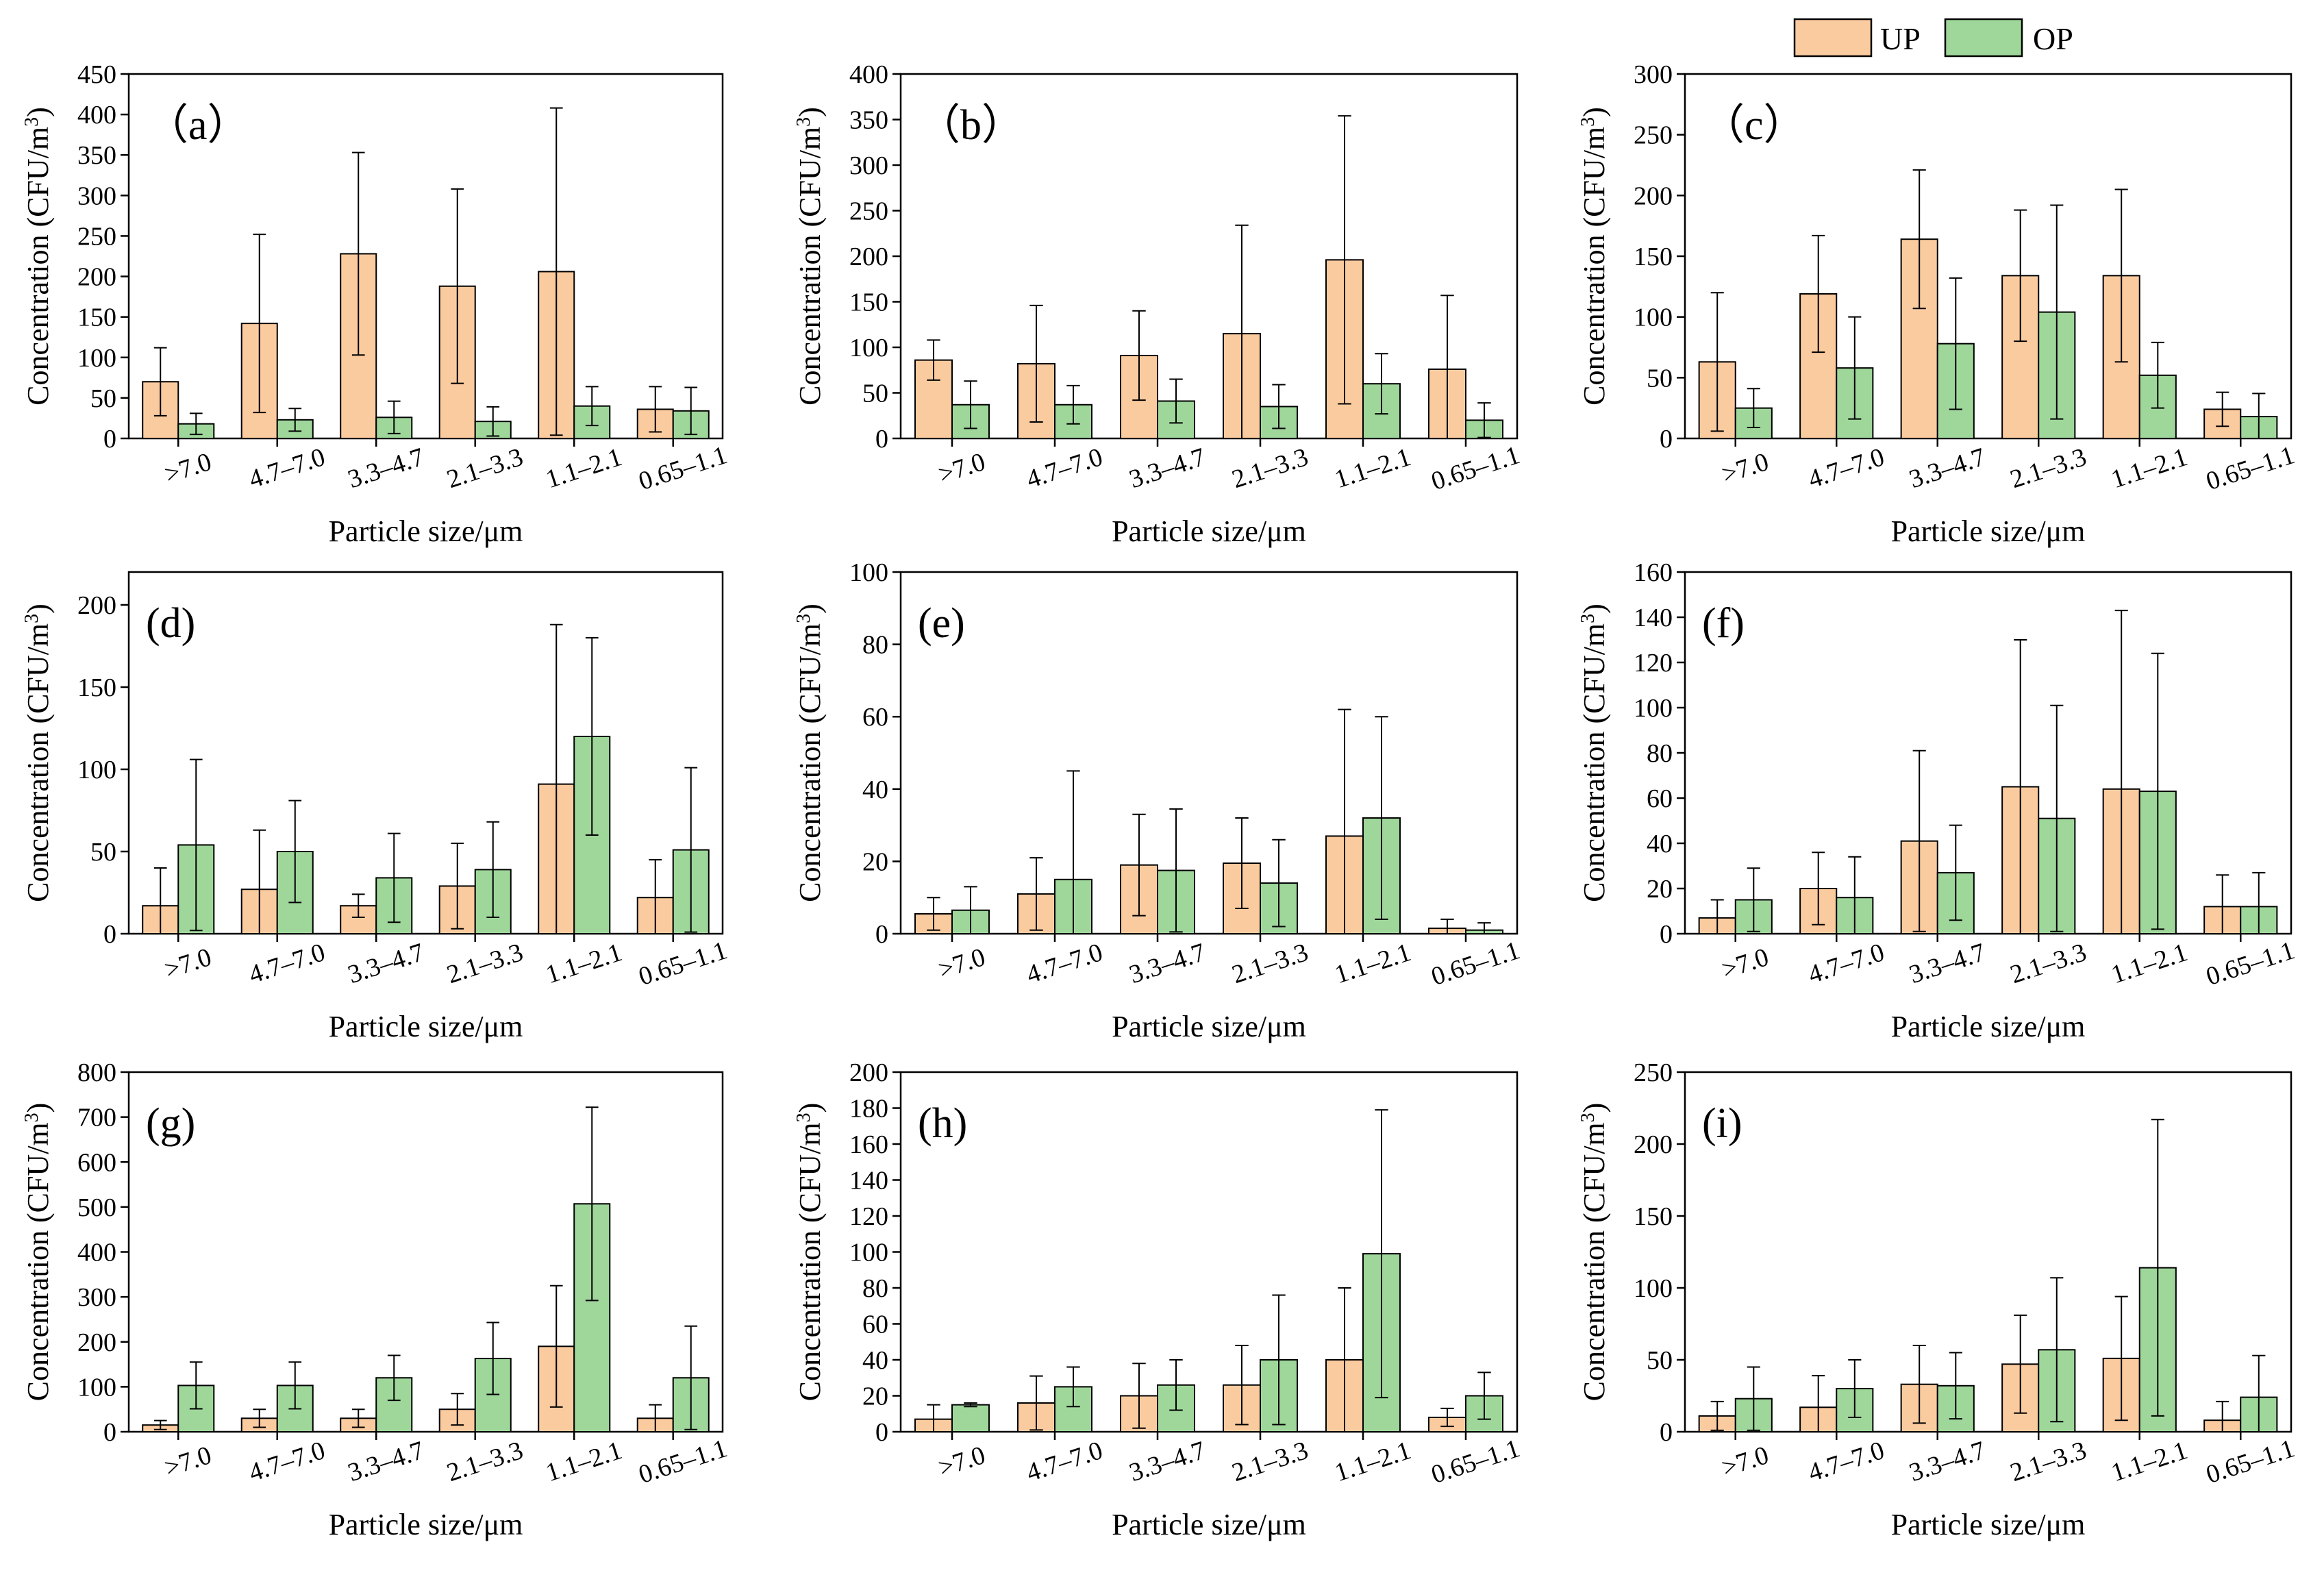 This screenshot has width=2324, height=1577. Describe the element at coordinates (1660, 889) in the screenshot. I see `y-tick-label: 20` at that location.